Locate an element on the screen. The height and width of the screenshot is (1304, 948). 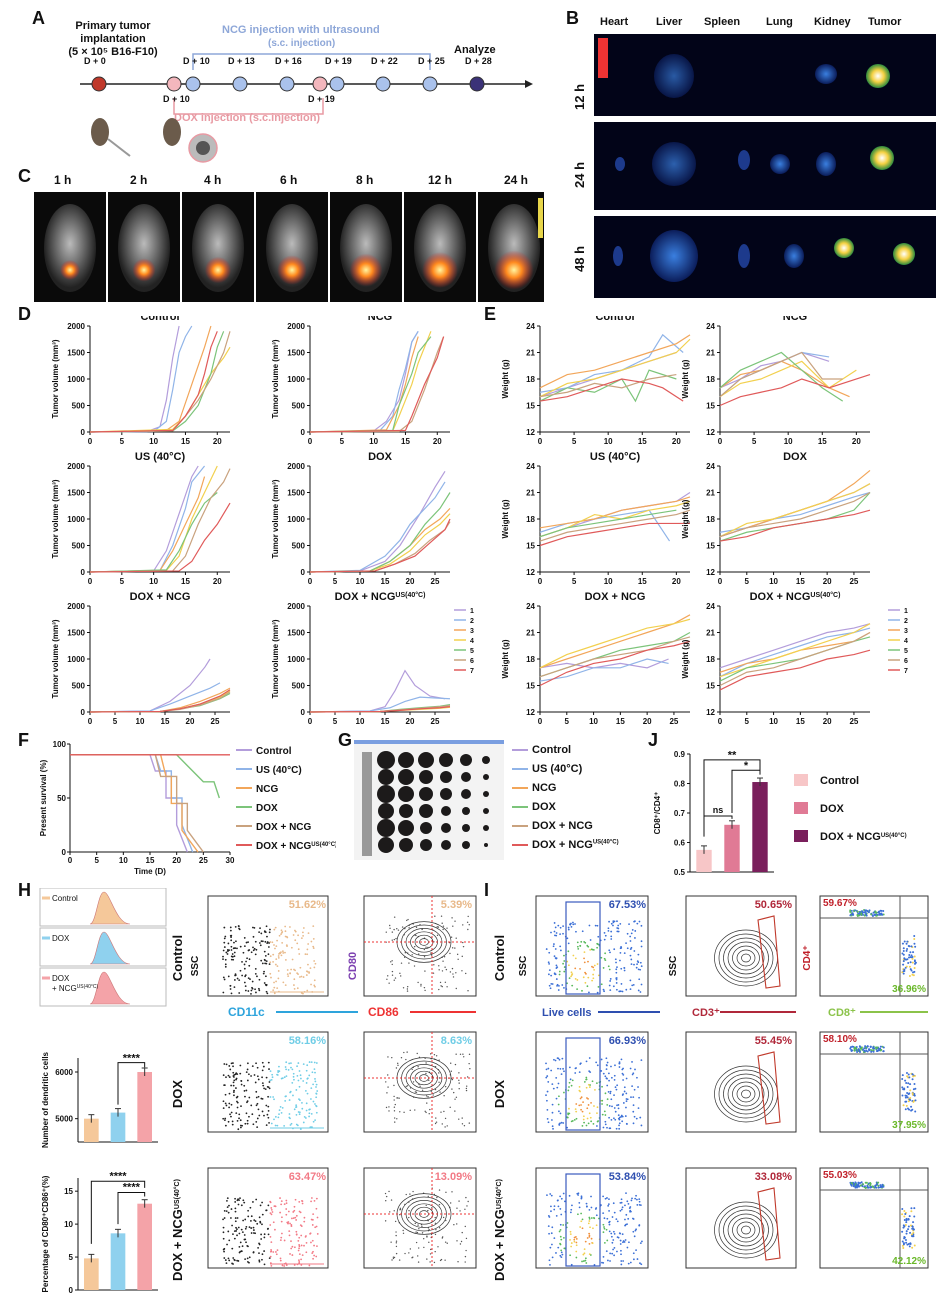
g-legend-item: US (40°C) is located at coordinates (547, 769).